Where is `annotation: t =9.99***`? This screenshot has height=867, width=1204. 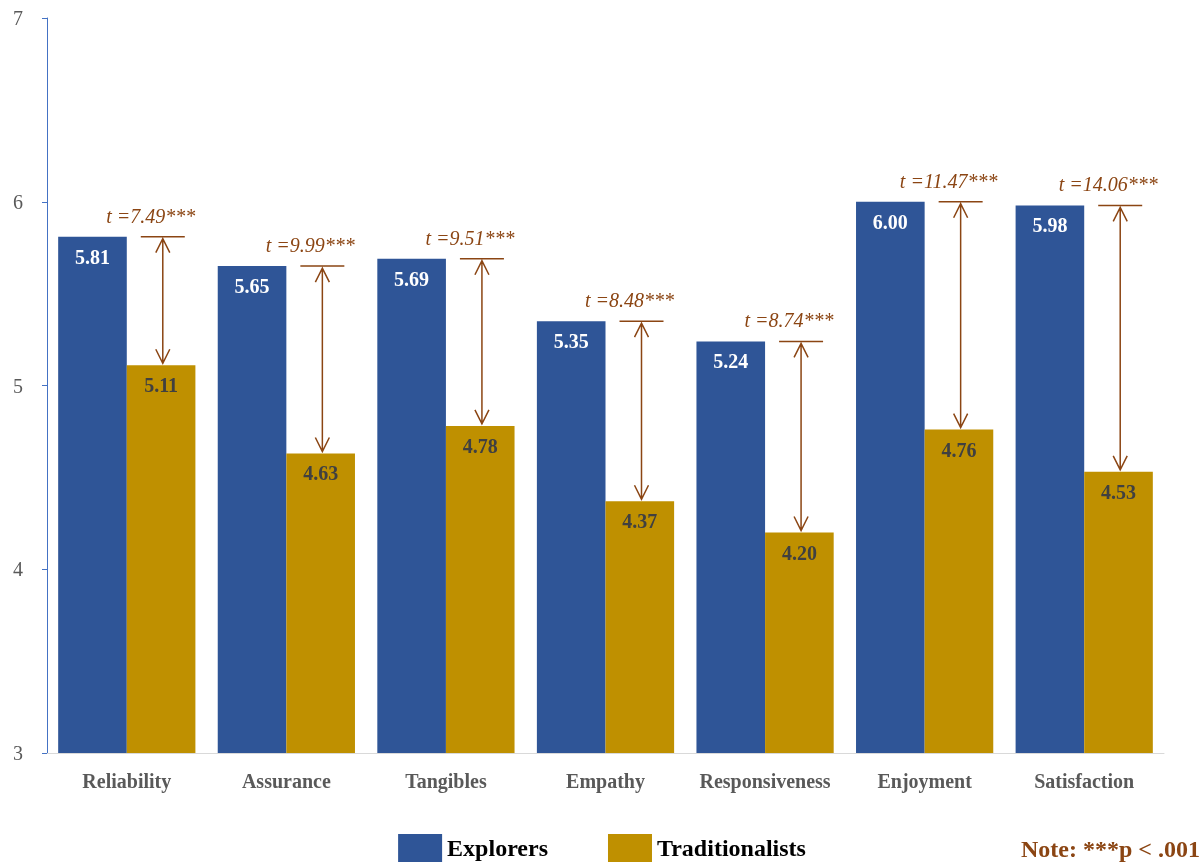
annotation: t =9.99*** is located at coordinates (310, 245).